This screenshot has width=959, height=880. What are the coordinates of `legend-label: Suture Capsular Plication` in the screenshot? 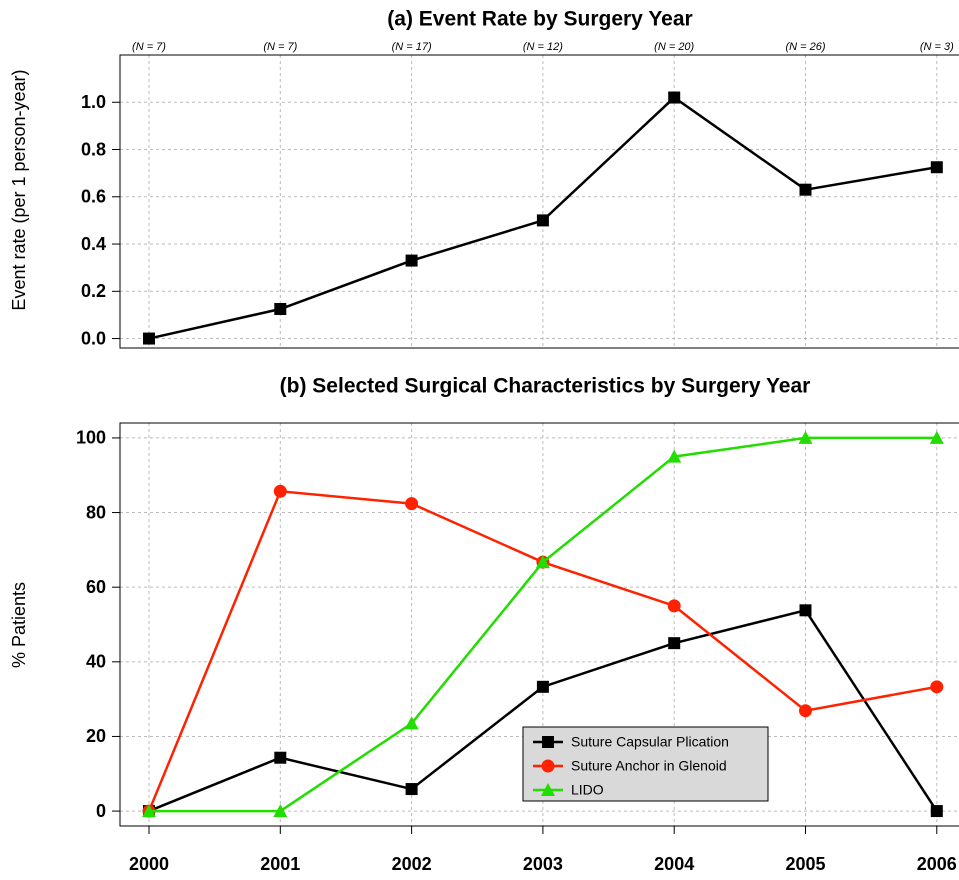 It's located at (650, 742).